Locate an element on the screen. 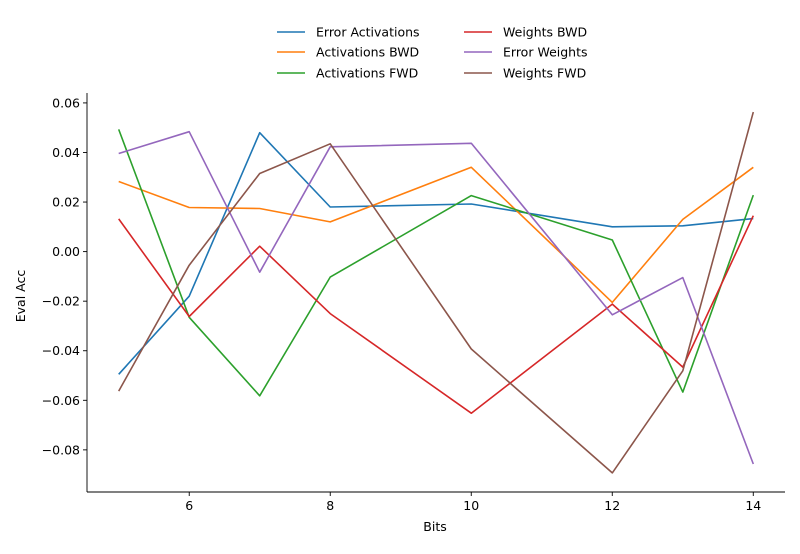 The image size is (800, 554). y-tick-label: 0.06 is located at coordinates (66, 102).